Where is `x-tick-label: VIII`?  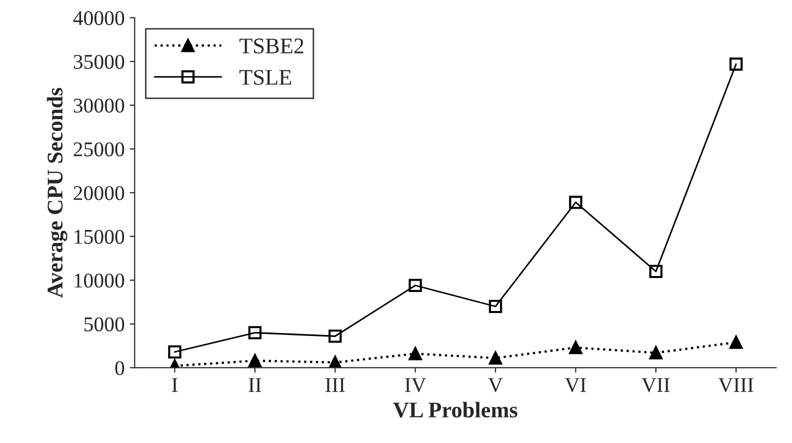 x-tick-label: VIII is located at coordinates (736, 385).